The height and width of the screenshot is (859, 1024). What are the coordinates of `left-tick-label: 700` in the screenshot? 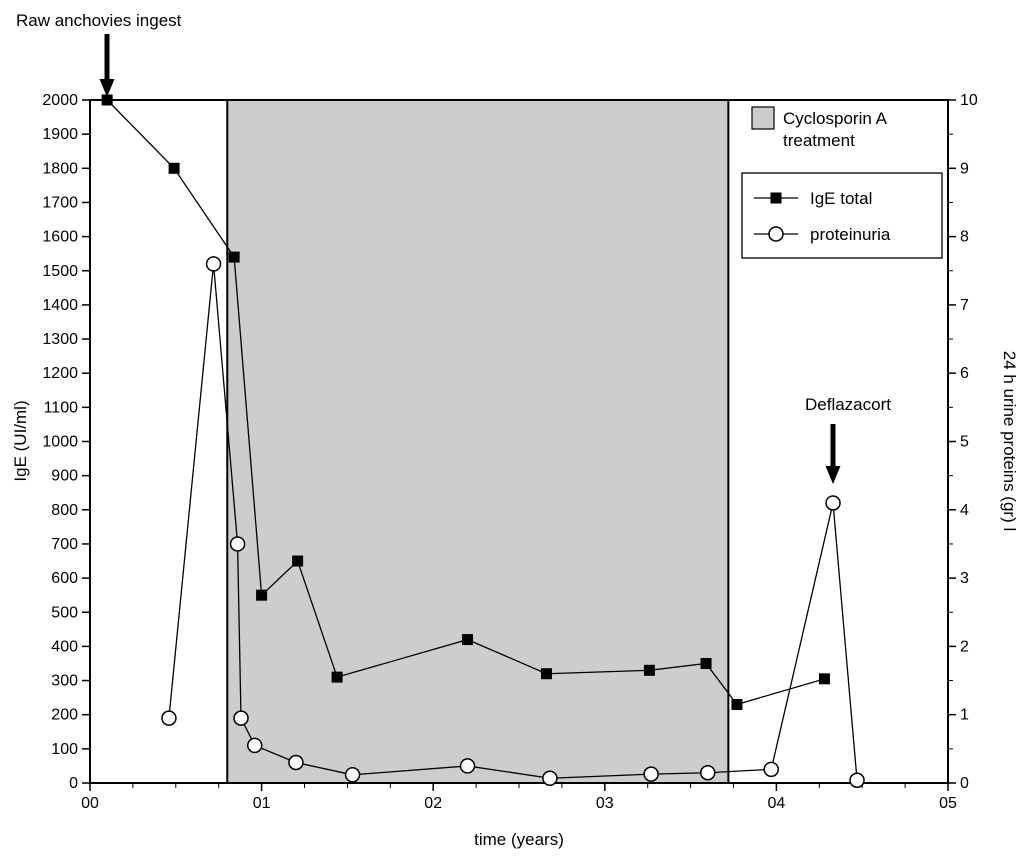 It's located at (64, 544).